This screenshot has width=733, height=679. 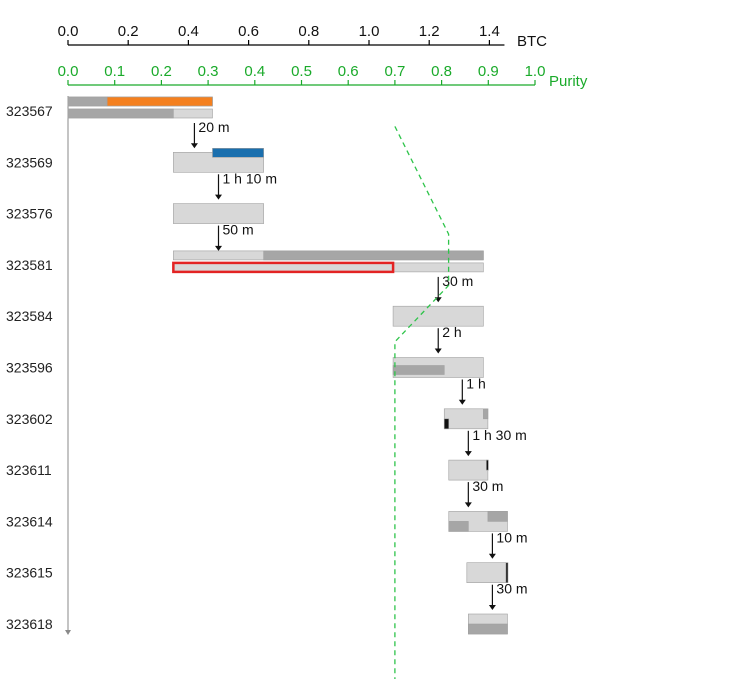 What do you see at coordinates (68, 632) in the screenshot?
I see `block-axis-arrow` at bounding box center [68, 632].